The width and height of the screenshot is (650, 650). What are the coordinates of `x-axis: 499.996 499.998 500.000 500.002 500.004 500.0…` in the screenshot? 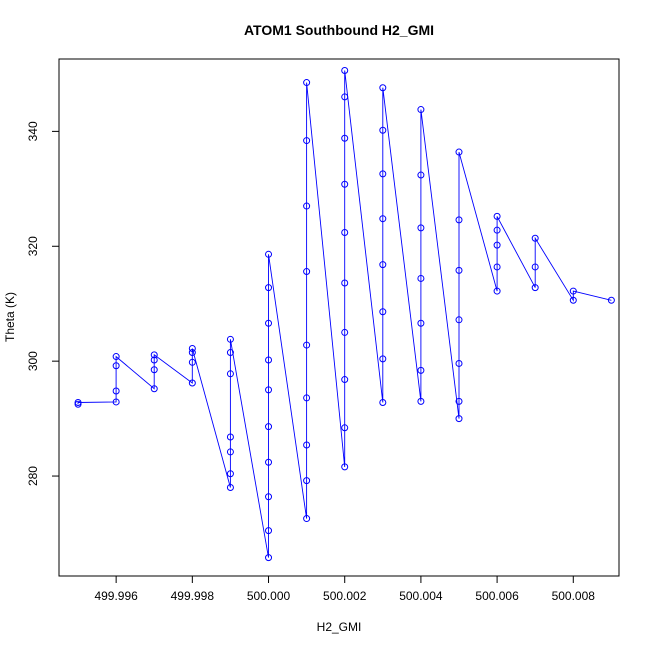 It's located at (345, 589).